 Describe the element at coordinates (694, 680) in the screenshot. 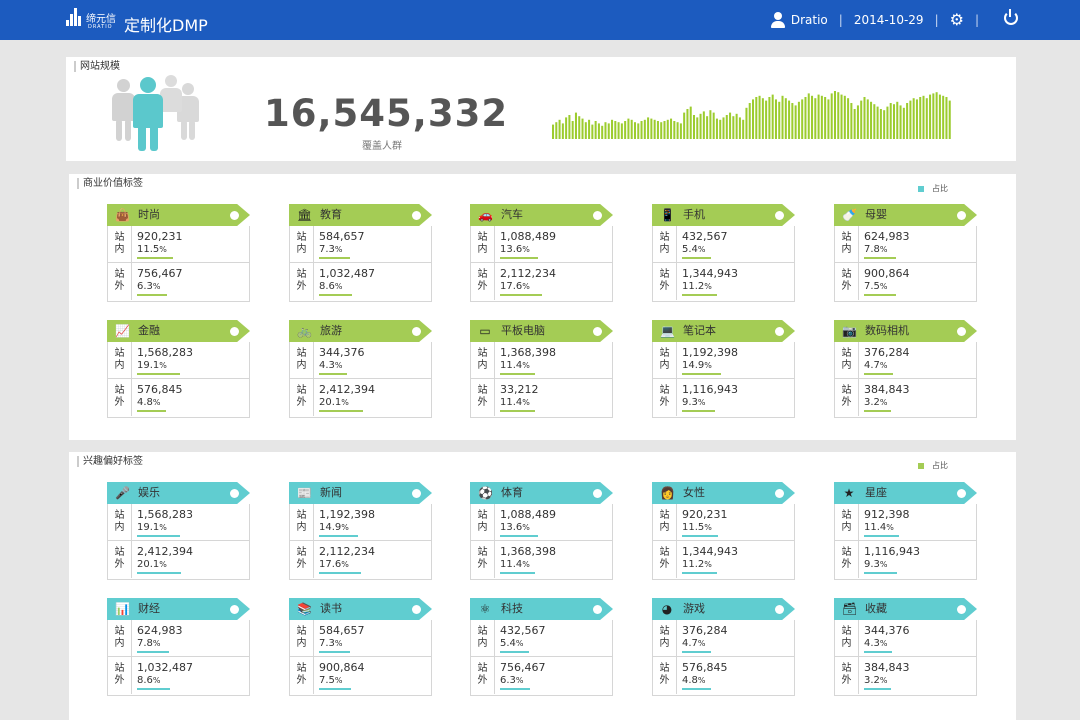

I see `offsite-percent: 4.8%` at that location.